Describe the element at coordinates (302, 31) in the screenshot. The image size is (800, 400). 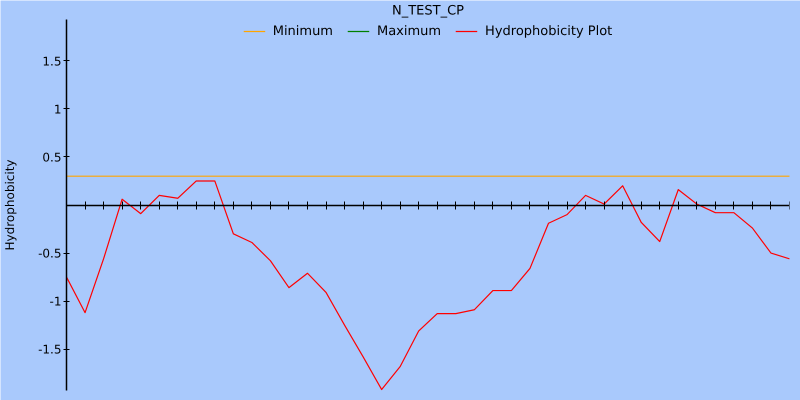
I see `legend-label: Minimum` at that location.